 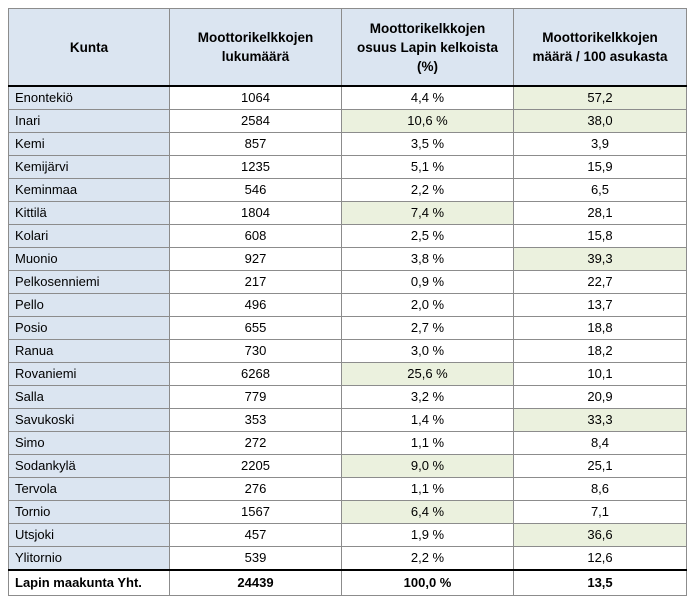 I want to click on cell-lukumaara: 539, so click(x=255, y=558).